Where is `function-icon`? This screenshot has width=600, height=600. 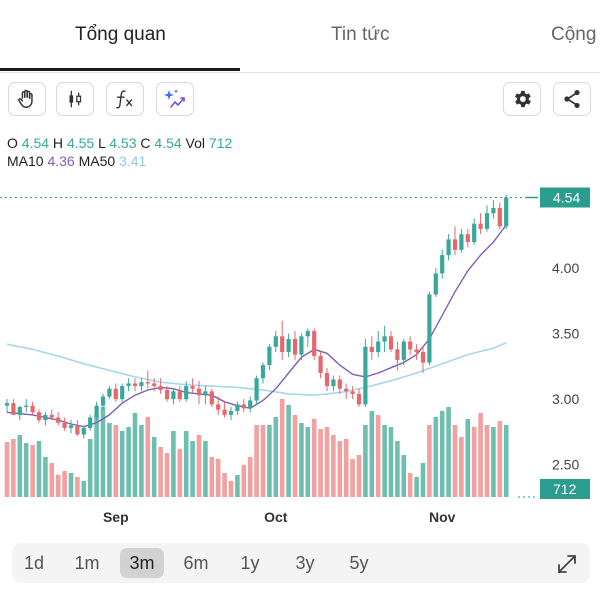
function-icon is located at coordinates (124, 99).